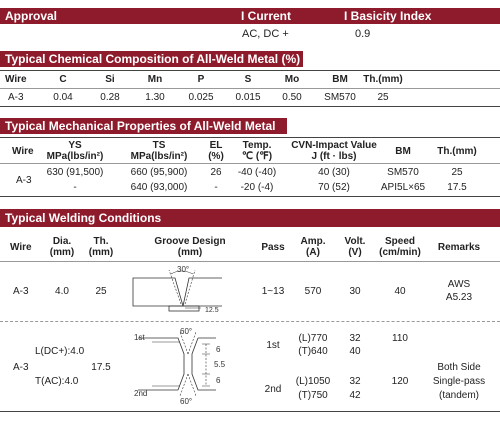  Describe the element at coordinates (250, 70) in the screenshot. I see `chem-top-rule` at that location.